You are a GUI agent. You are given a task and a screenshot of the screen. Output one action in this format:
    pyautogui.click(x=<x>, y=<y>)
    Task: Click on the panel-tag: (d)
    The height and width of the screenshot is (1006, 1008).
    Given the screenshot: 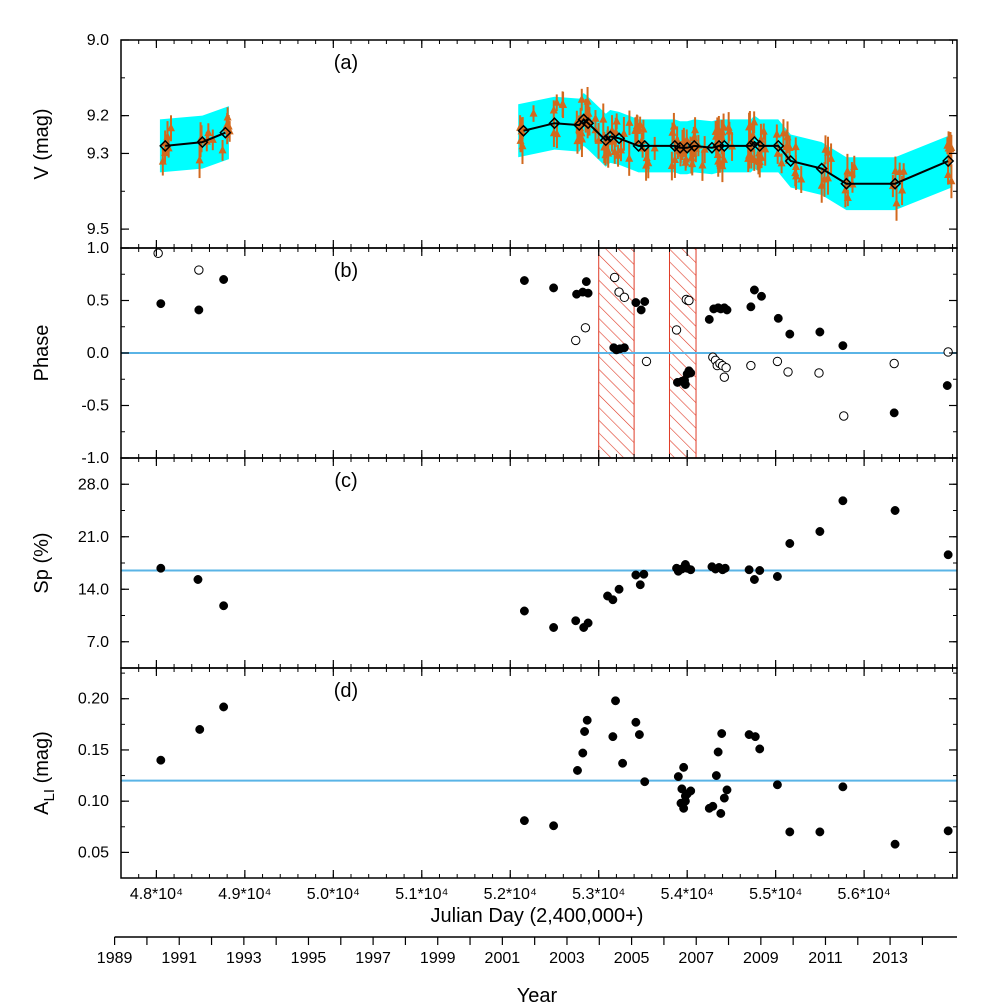 What is the action you would take?
    pyautogui.click(x=346, y=691)
    